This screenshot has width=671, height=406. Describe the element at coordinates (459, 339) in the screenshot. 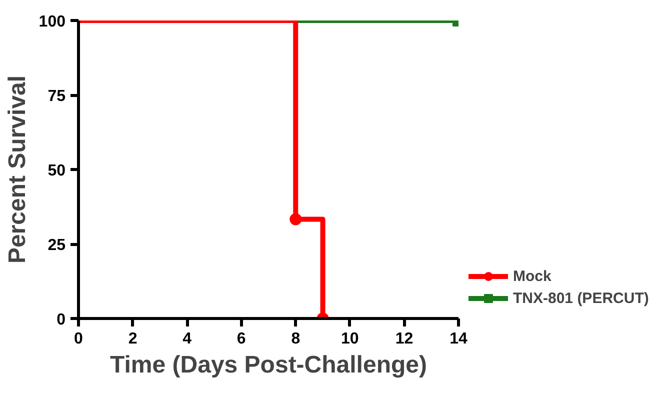

I see `x-tick-label: 14` at that location.